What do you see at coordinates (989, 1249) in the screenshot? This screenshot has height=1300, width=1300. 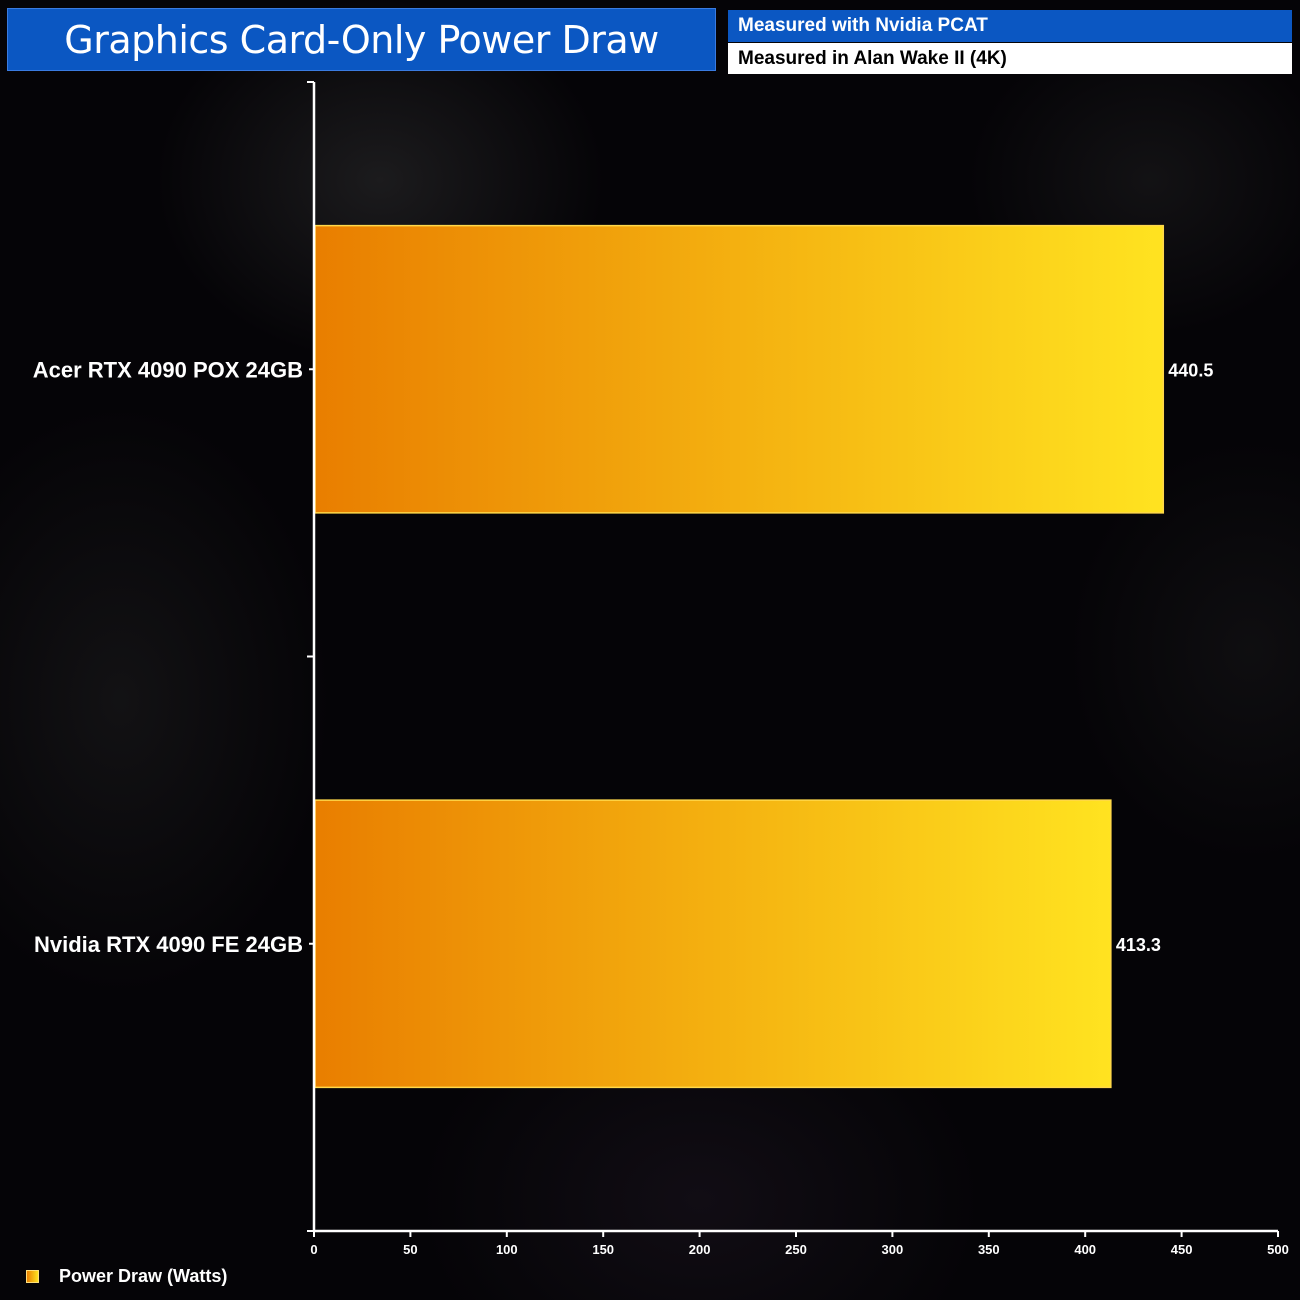 I see `x-tick-label-7: 350` at bounding box center [989, 1249].